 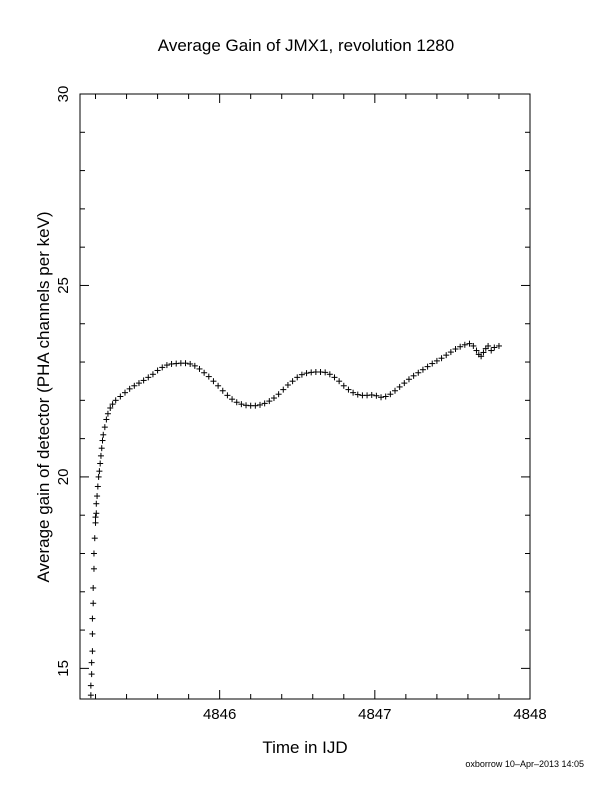 What do you see at coordinates (305, 747) in the screenshot?
I see `x-axis-label: Time in IJD` at bounding box center [305, 747].